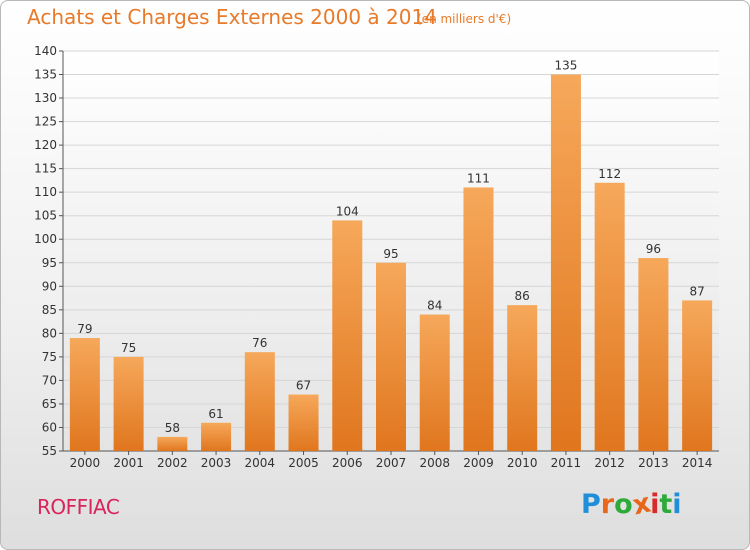 The image size is (750, 550). What do you see at coordinates (653, 463) in the screenshot?
I see `x-tick-label-2013: 2013` at bounding box center [653, 463].